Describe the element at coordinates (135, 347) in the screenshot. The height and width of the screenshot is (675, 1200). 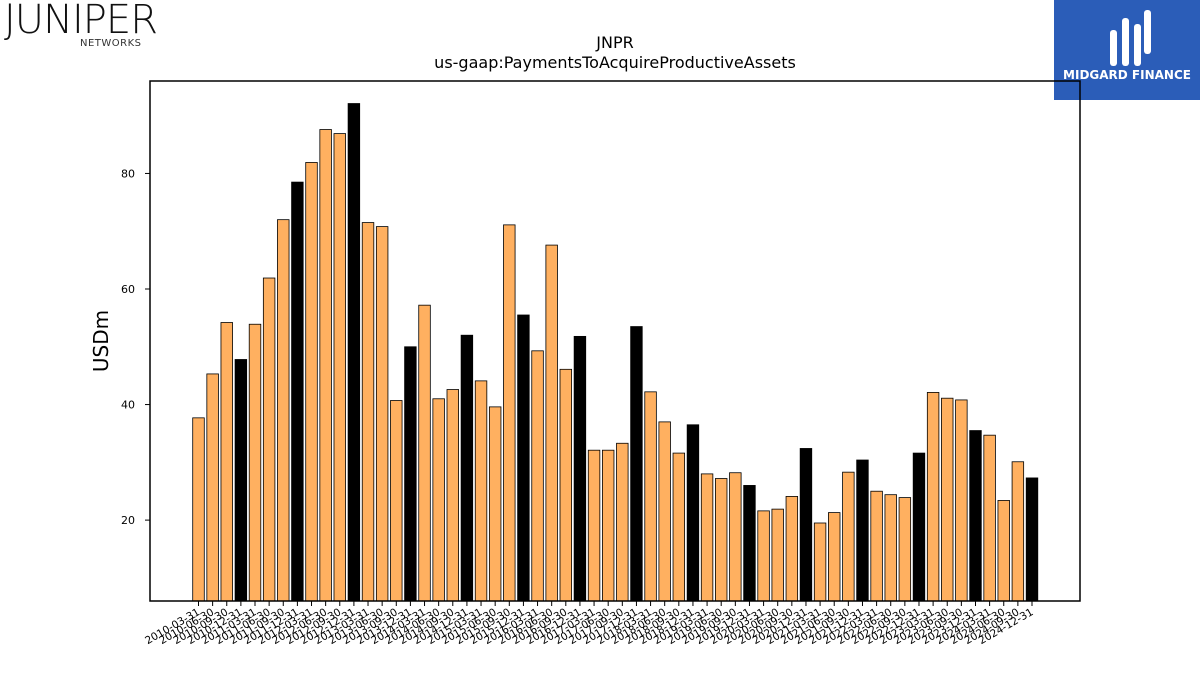
I see `y-axis-ticks: 20 40 60 80` at that location.